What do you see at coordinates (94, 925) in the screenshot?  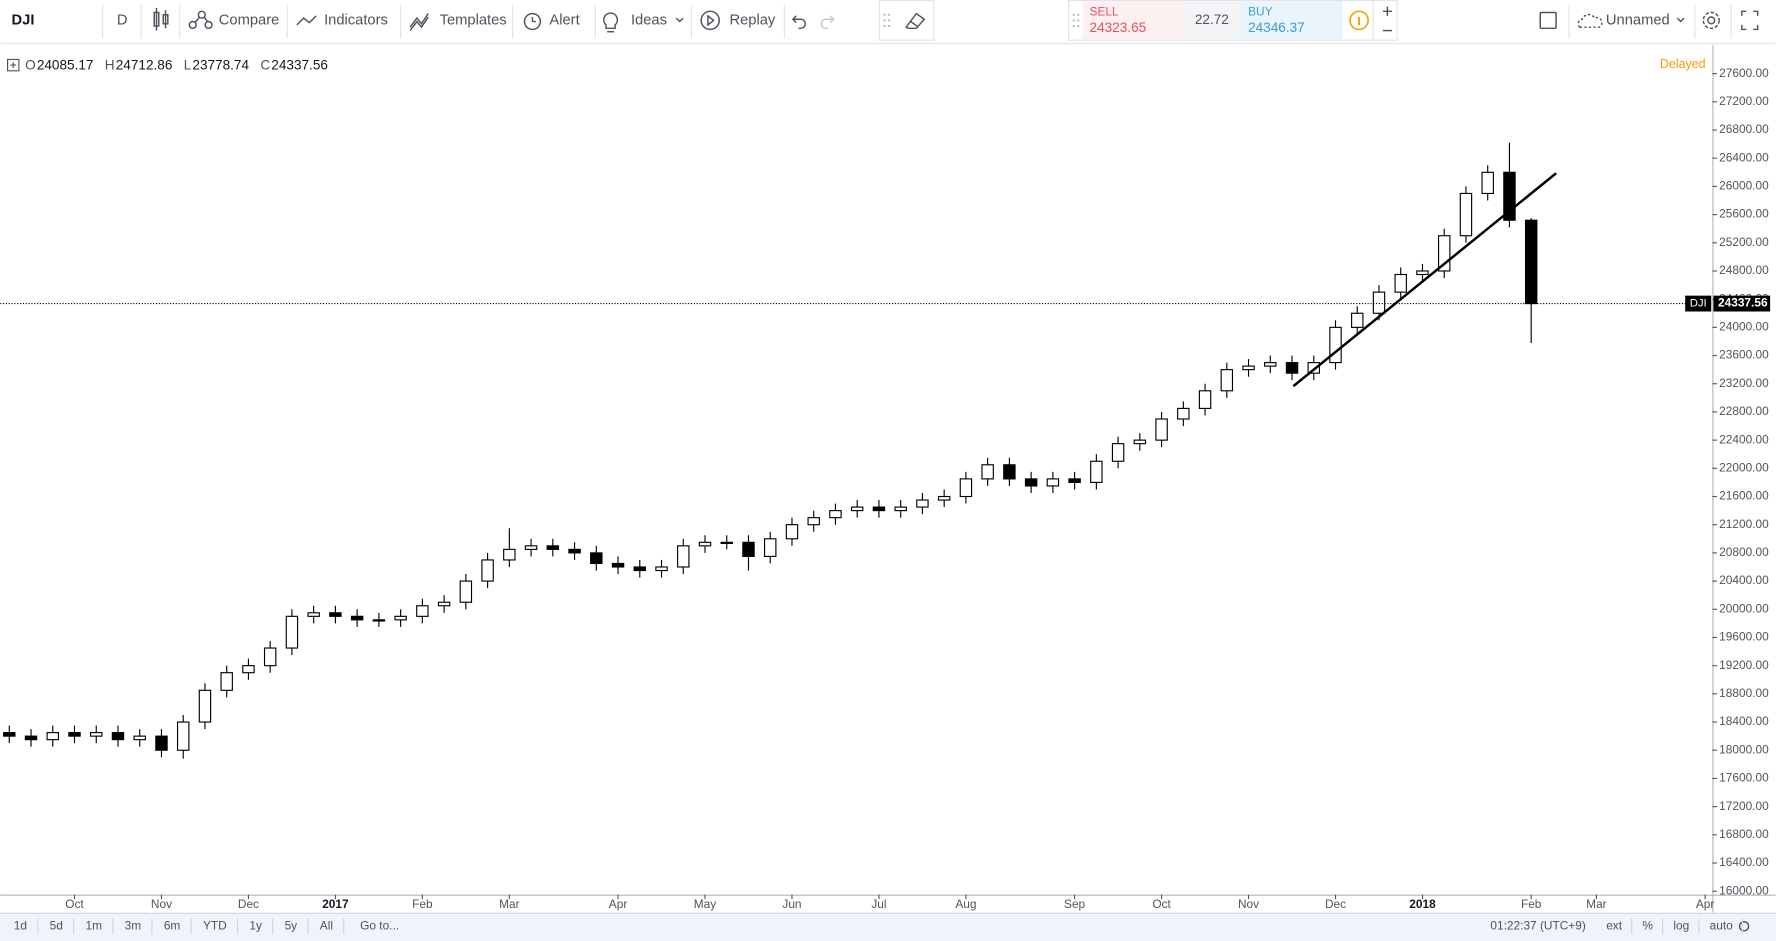 I see `range-button: 1m` at bounding box center [94, 925].